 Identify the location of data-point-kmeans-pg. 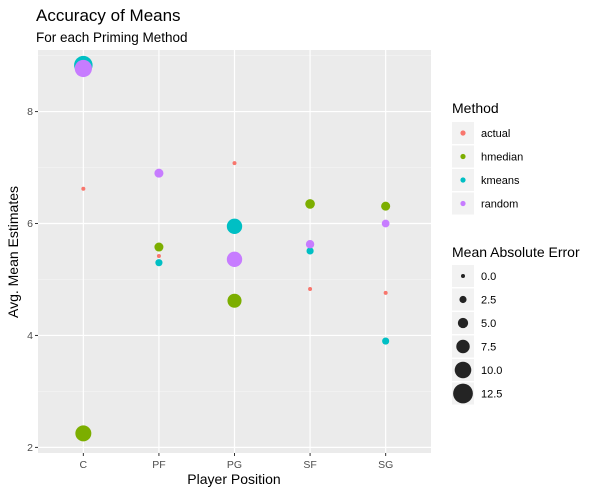
(234, 226).